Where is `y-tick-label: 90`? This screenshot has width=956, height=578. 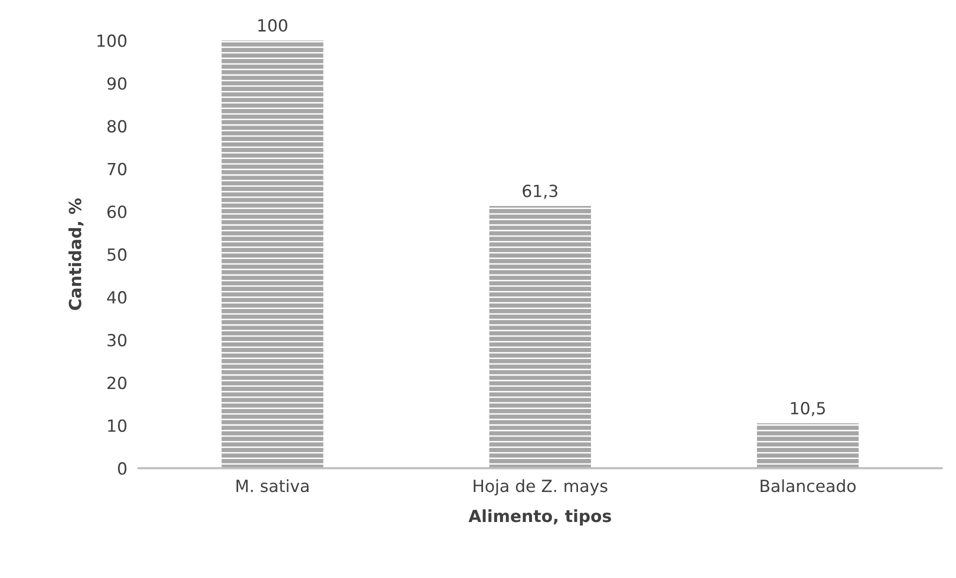
y-tick-label: 90 is located at coordinates (116, 83).